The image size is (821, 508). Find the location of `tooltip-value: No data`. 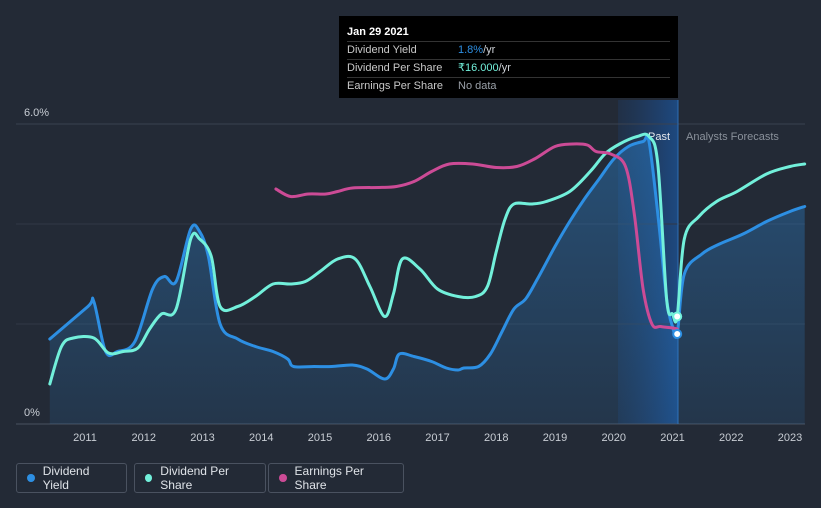

tooltip-value: No data is located at coordinates (477, 86).